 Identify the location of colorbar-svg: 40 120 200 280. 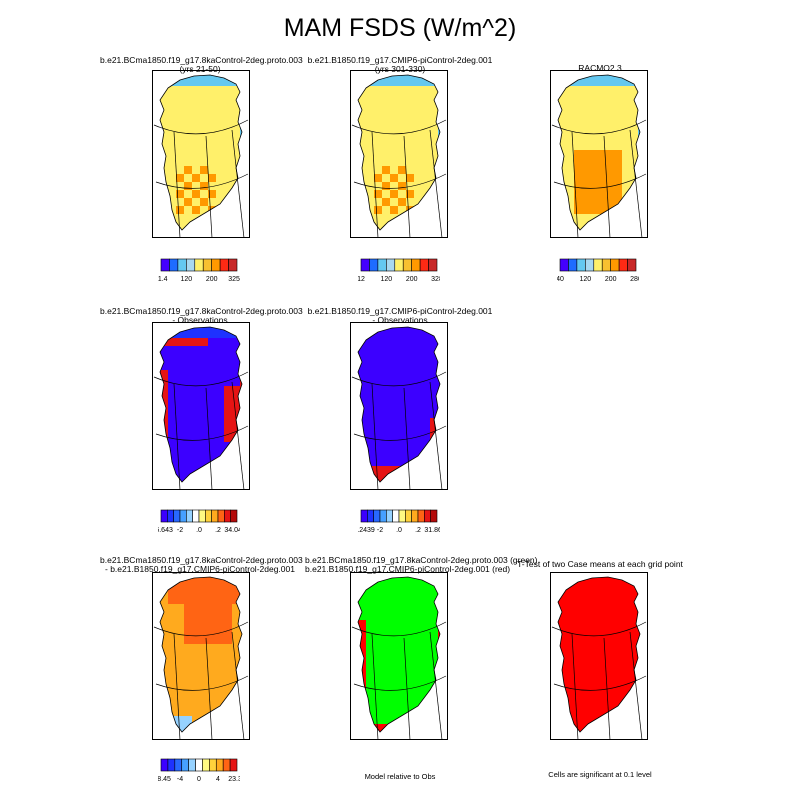
(599, 270).